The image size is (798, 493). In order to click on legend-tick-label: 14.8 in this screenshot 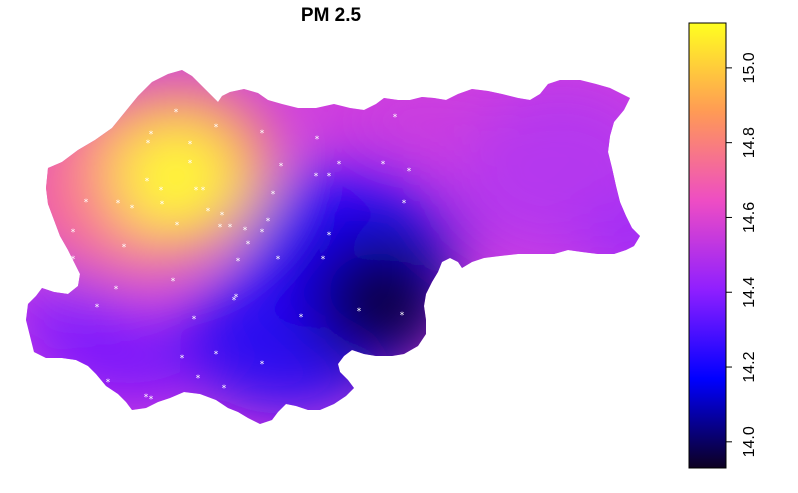, I will do `click(749, 142)`.